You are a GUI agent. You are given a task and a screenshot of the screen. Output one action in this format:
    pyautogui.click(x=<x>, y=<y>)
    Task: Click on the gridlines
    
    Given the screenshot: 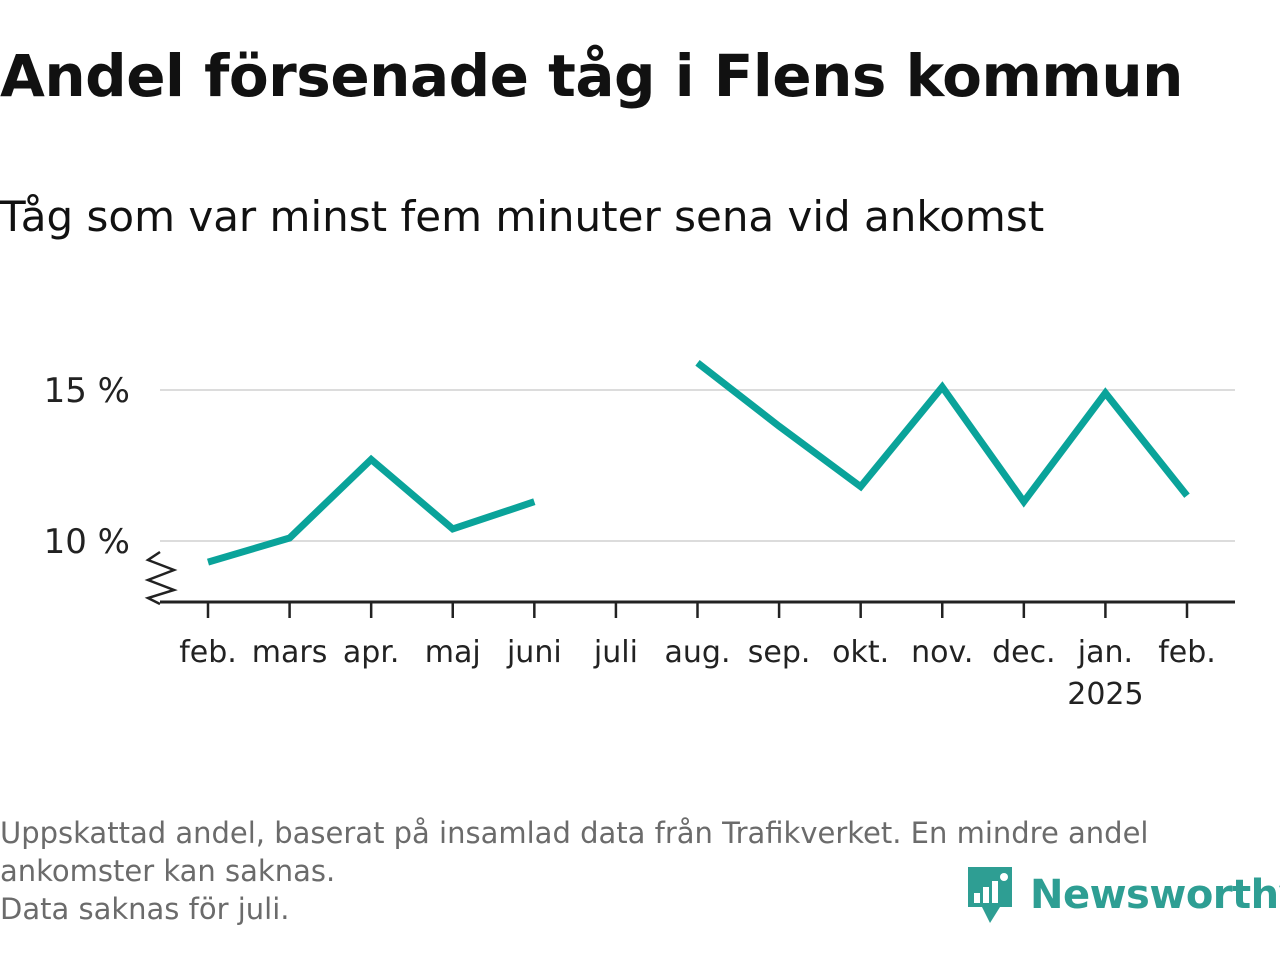 What is the action you would take?
    pyautogui.click(x=697, y=465)
    